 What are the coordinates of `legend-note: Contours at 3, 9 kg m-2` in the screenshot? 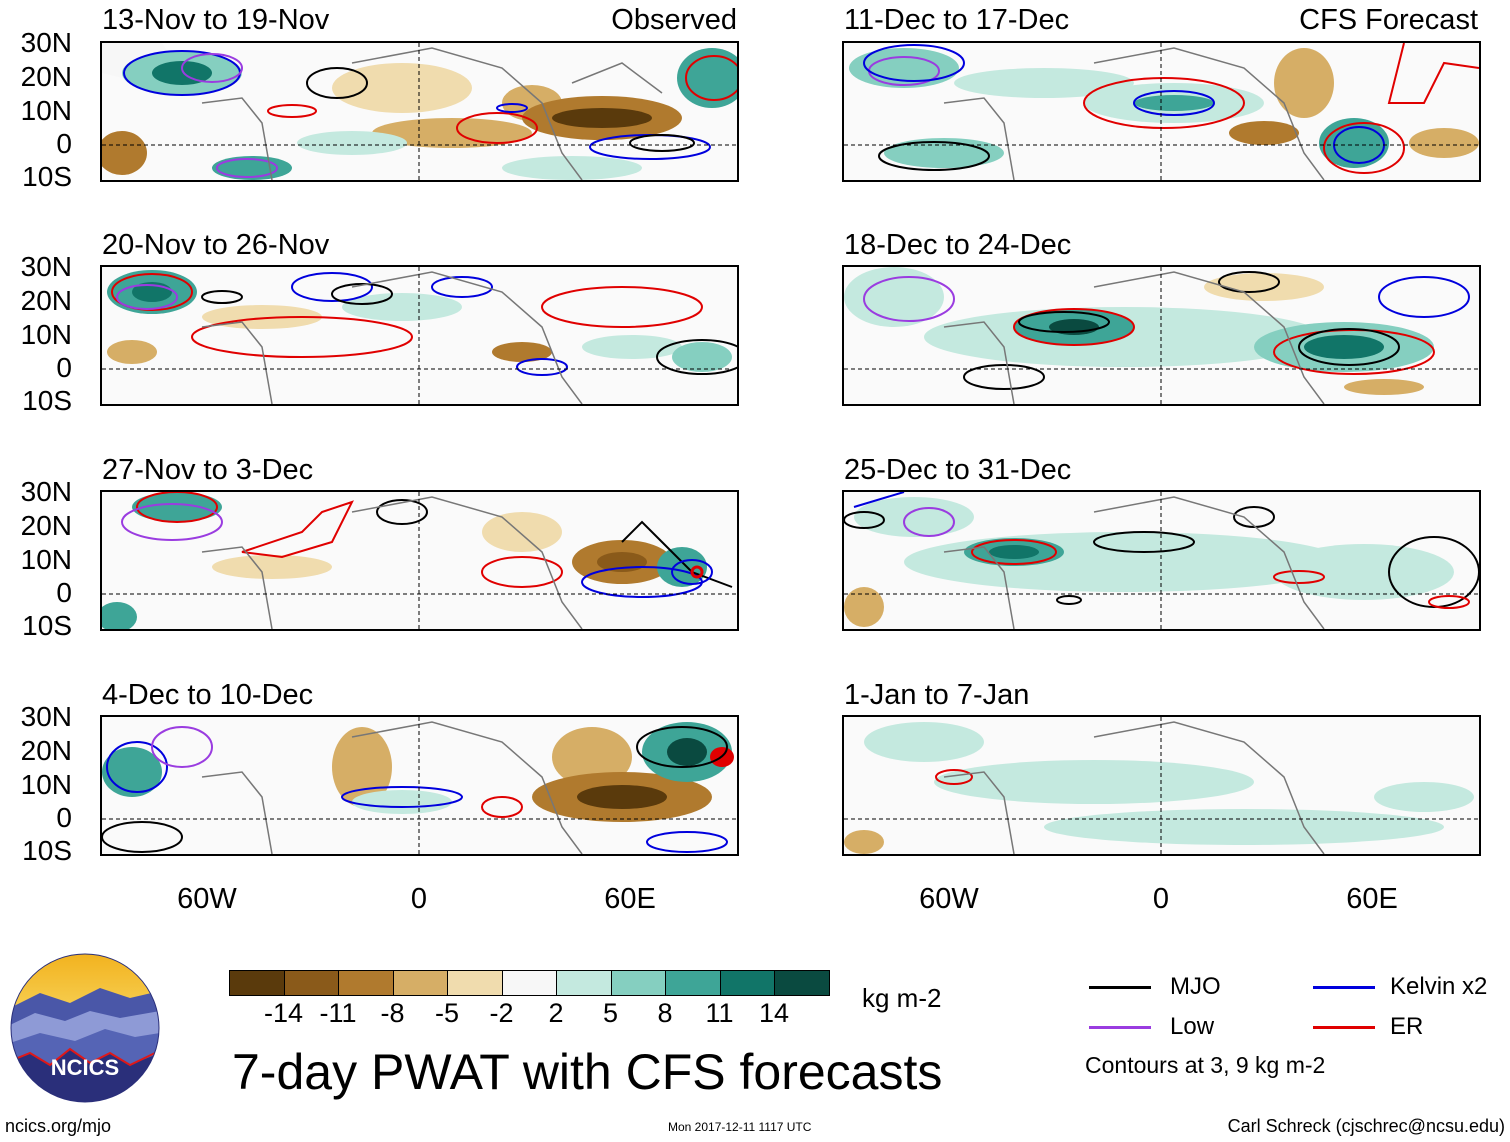 It's located at (1205, 1065).